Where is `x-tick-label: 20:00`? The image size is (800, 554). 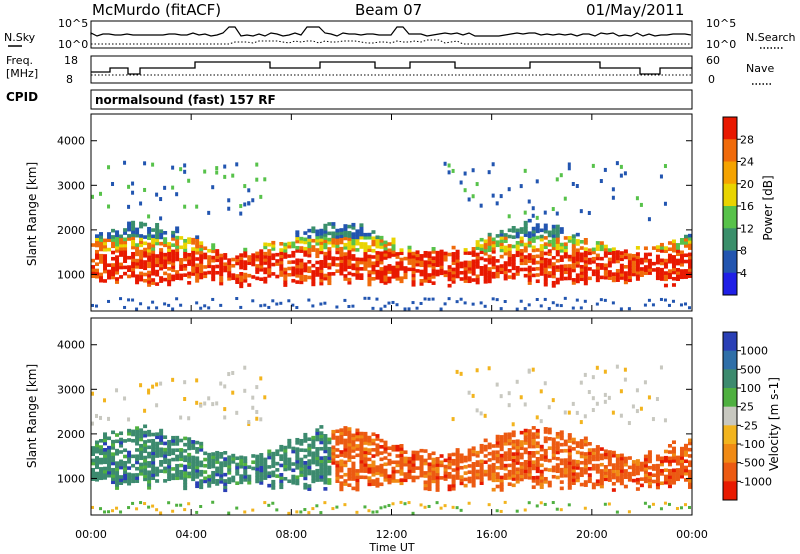 x-tick-label: 20:00 is located at coordinates (592, 534).